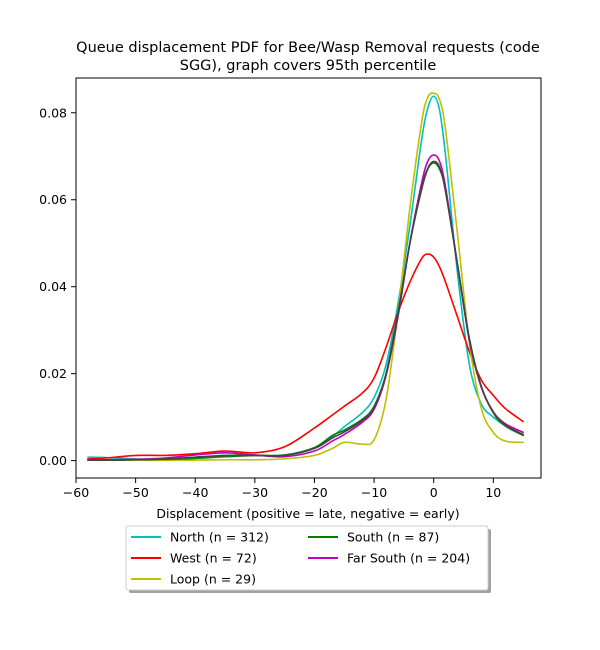 The image size is (600, 650). I want to click on legend-label: Far South (n = 204), so click(408, 558).